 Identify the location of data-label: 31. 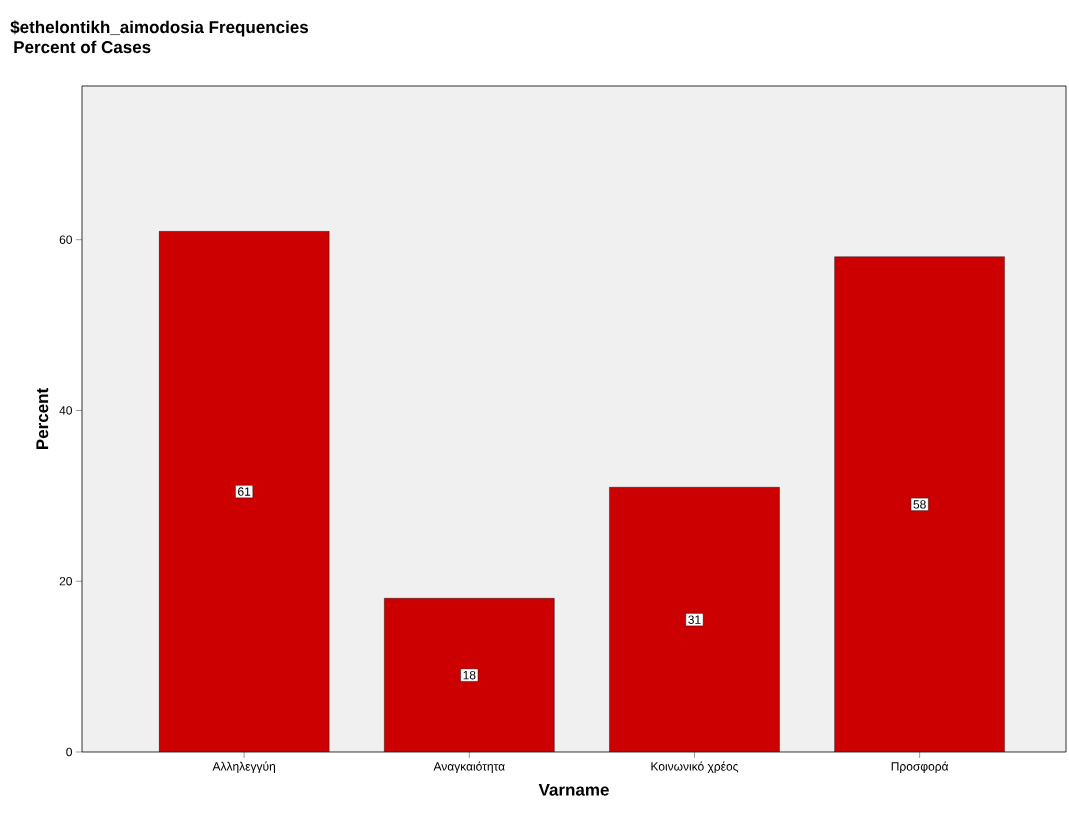
(694, 619).